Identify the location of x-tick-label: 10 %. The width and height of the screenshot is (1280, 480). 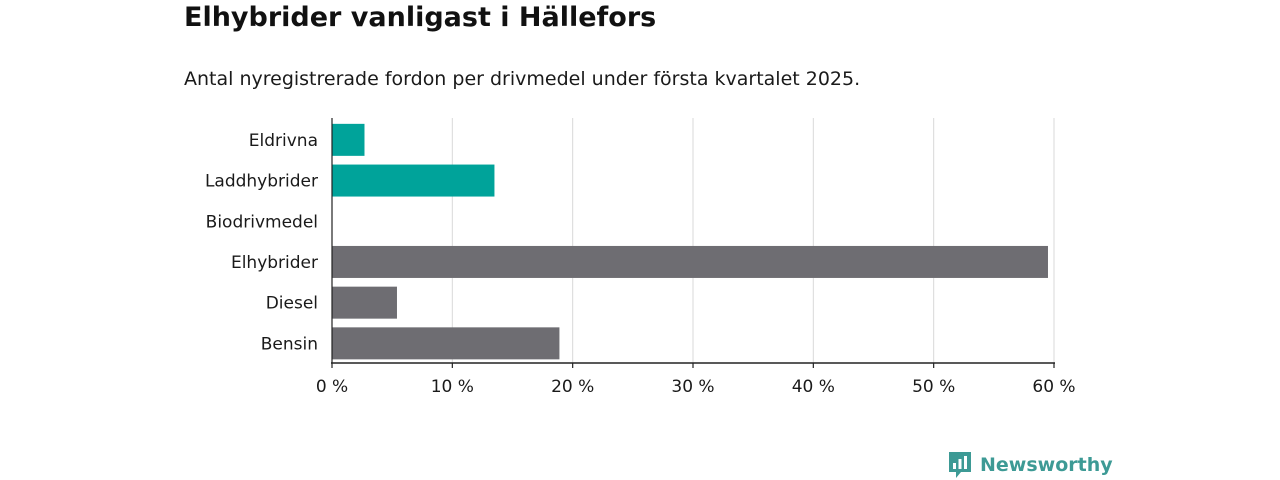
(452, 387).